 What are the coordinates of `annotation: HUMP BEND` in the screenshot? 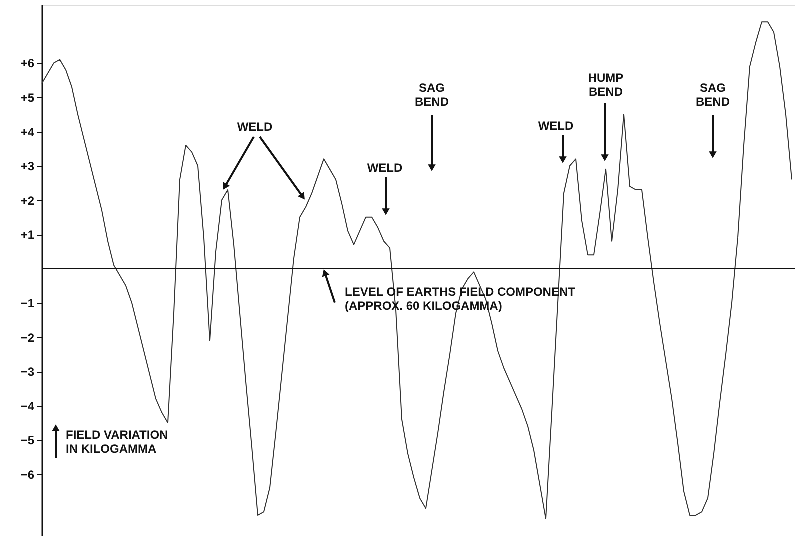 It's located at (606, 85).